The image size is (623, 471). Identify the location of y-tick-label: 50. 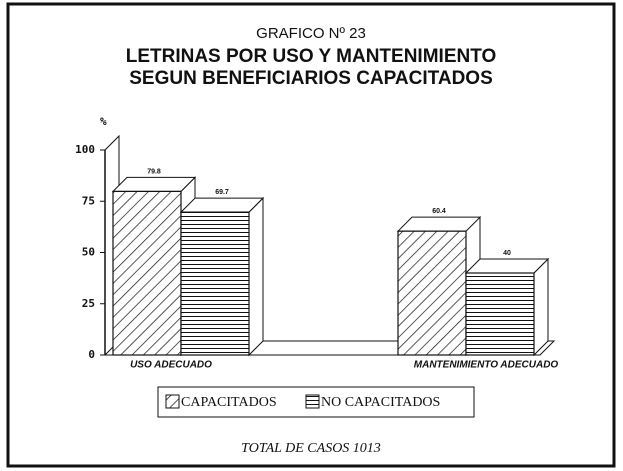
(88, 252).